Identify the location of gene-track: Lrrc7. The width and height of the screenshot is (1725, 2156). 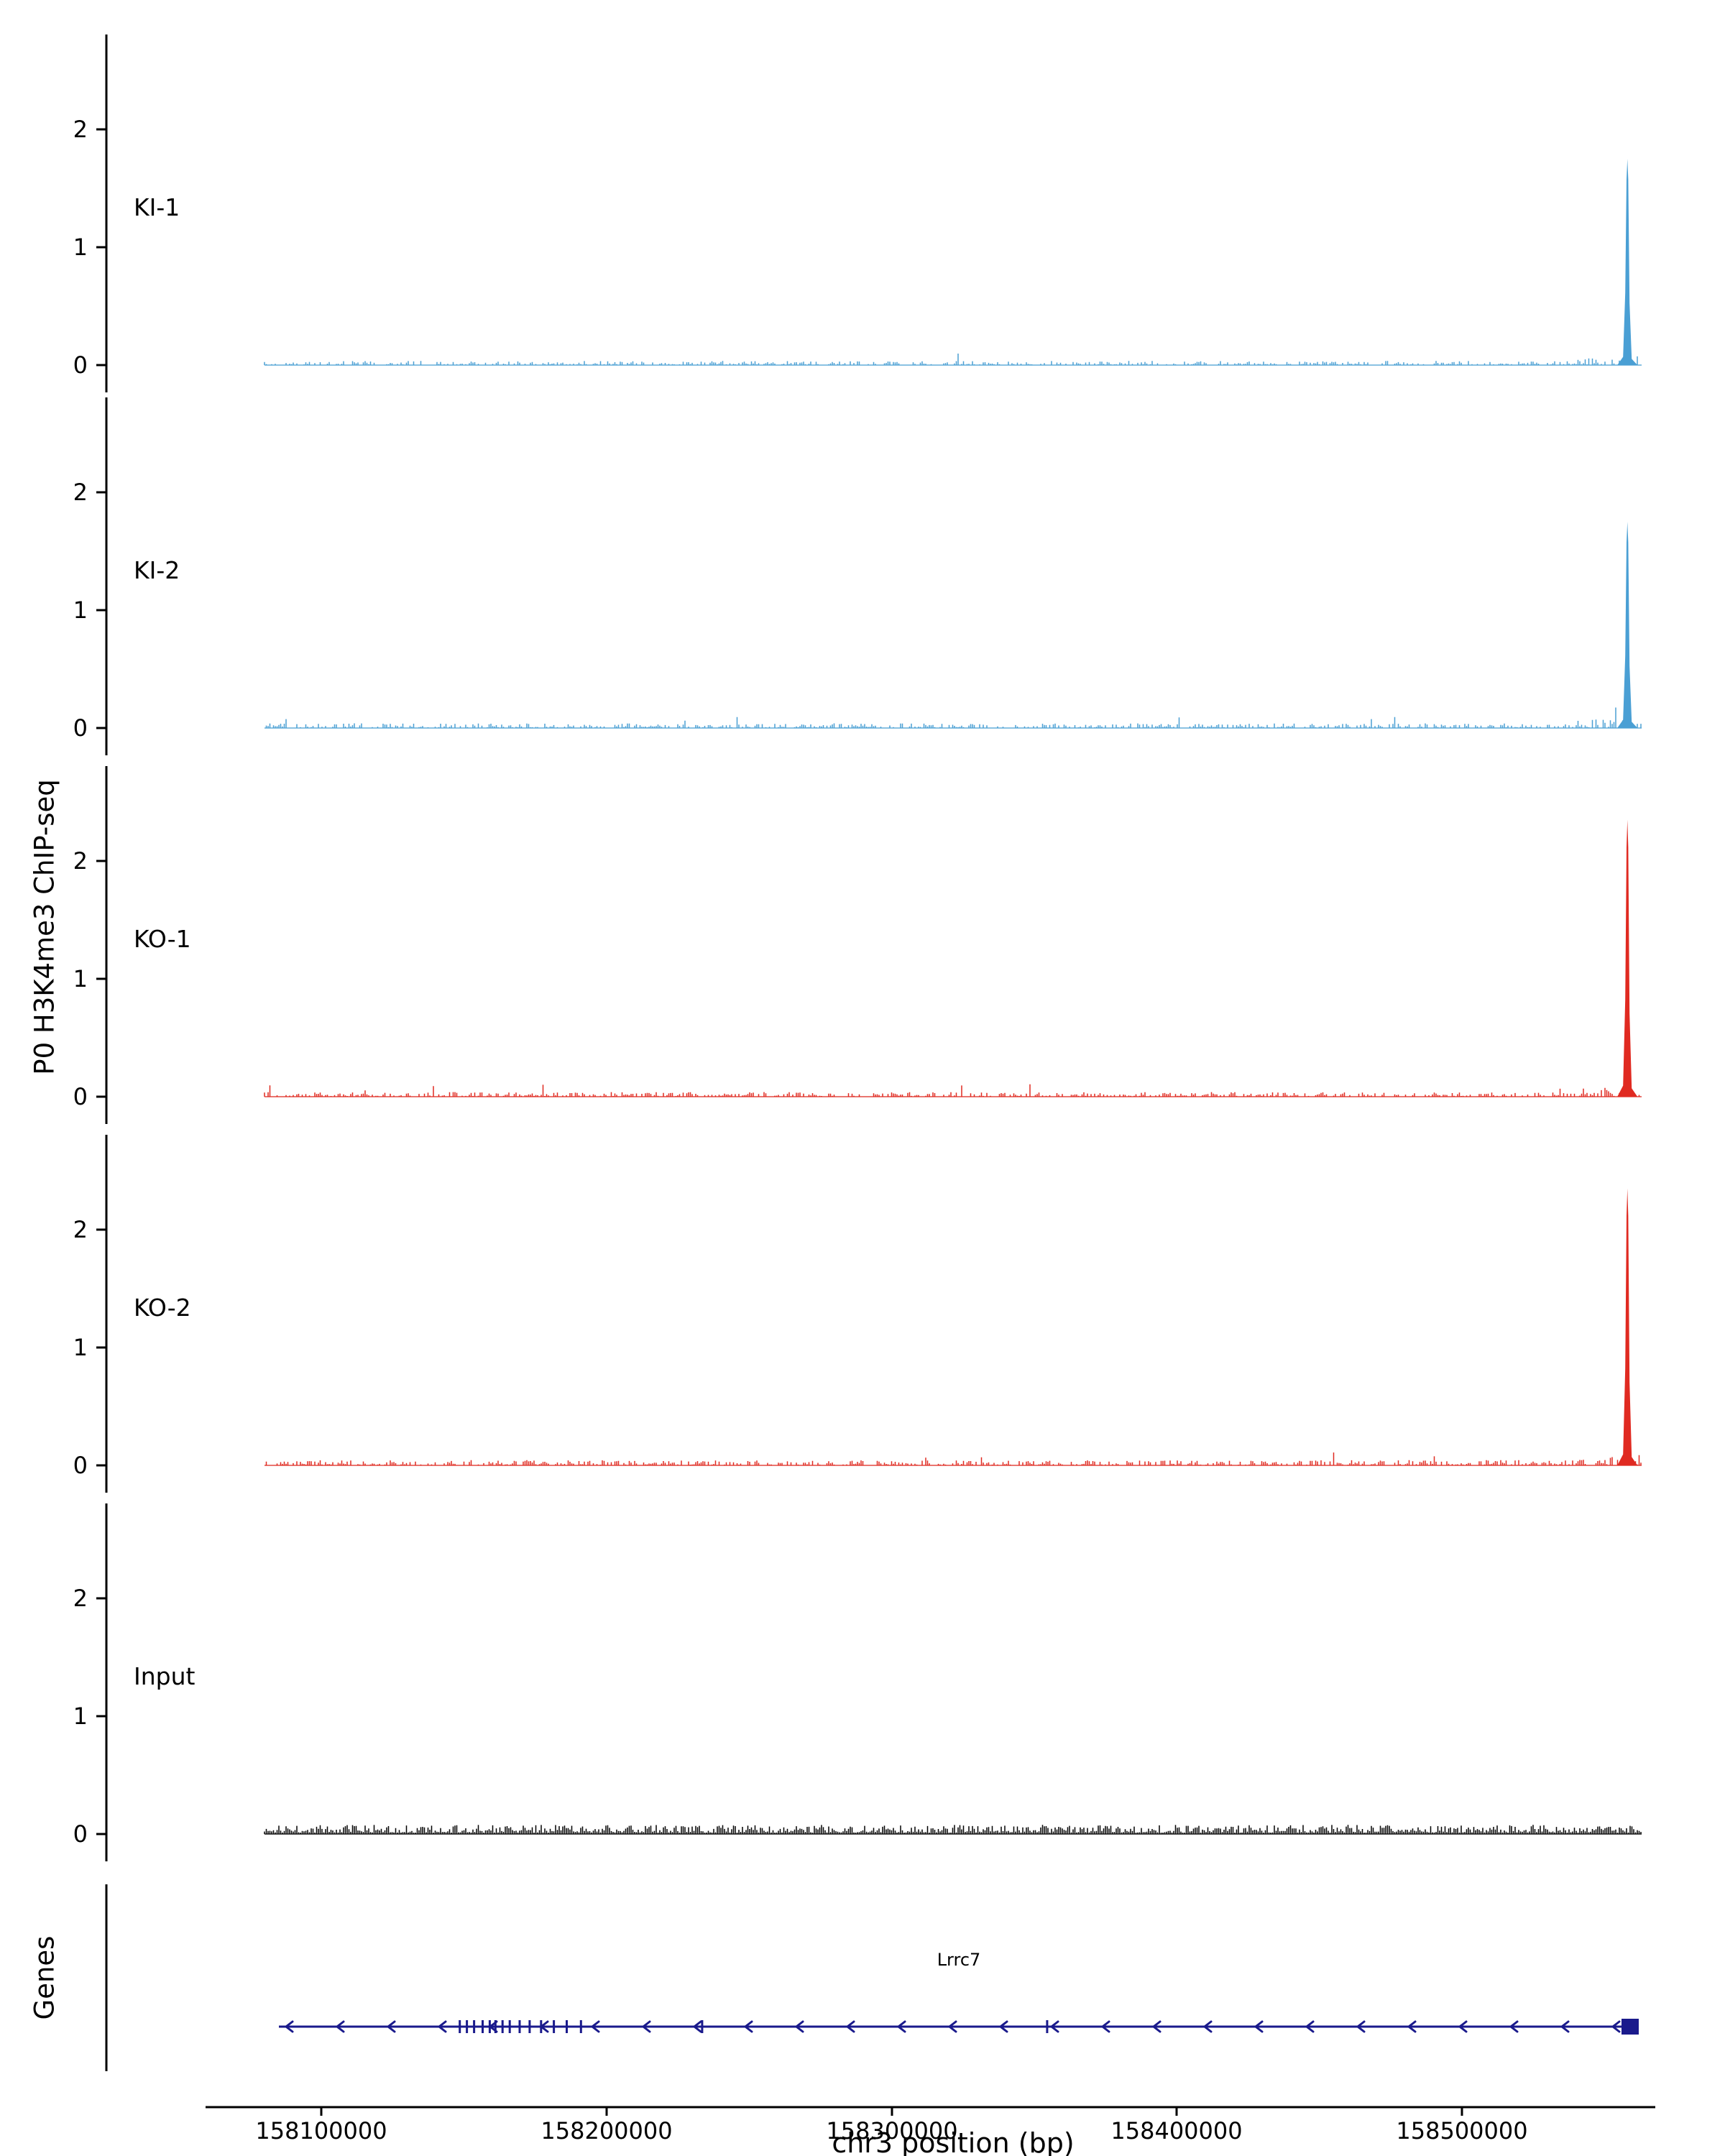
(872, 1978).